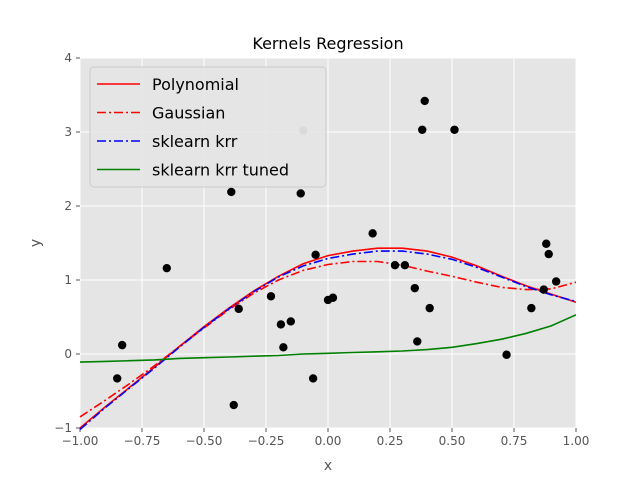 This screenshot has height=480, width=640. Describe the element at coordinates (328, 441) in the screenshot. I see `x-tick-label: 0.00` at that location.